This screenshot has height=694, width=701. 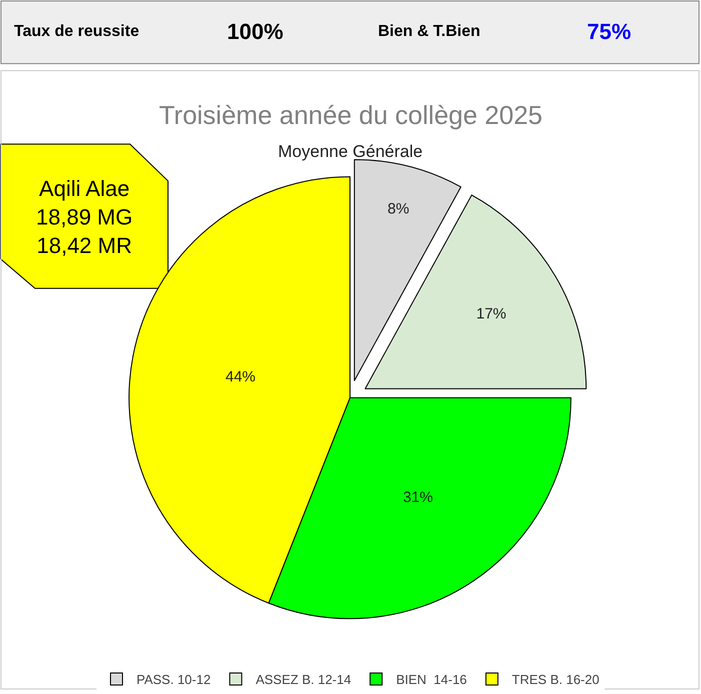 What do you see at coordinates (351, 115) in the screenshot?
I see `chart-title: Troisième année du collège 2025` at bounding box center [351, 115].